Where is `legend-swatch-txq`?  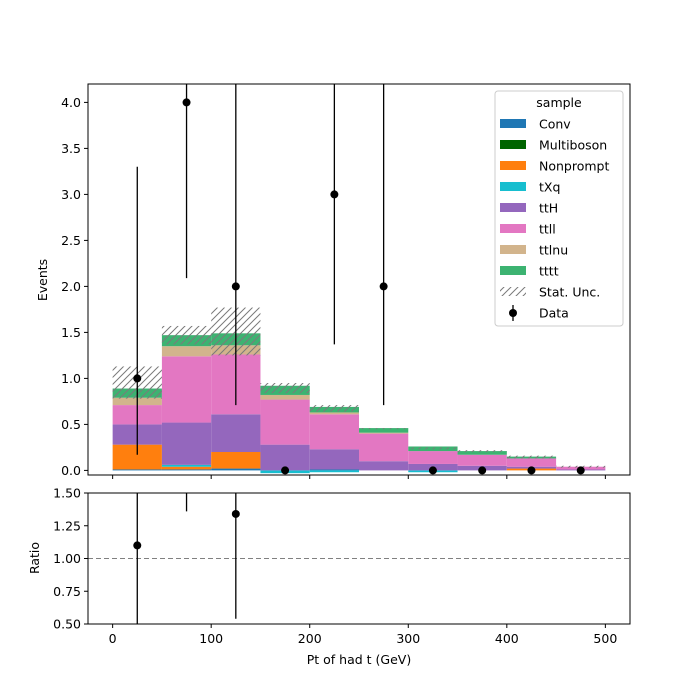 legend-swatch-txq is located at coordinates (513, 186).